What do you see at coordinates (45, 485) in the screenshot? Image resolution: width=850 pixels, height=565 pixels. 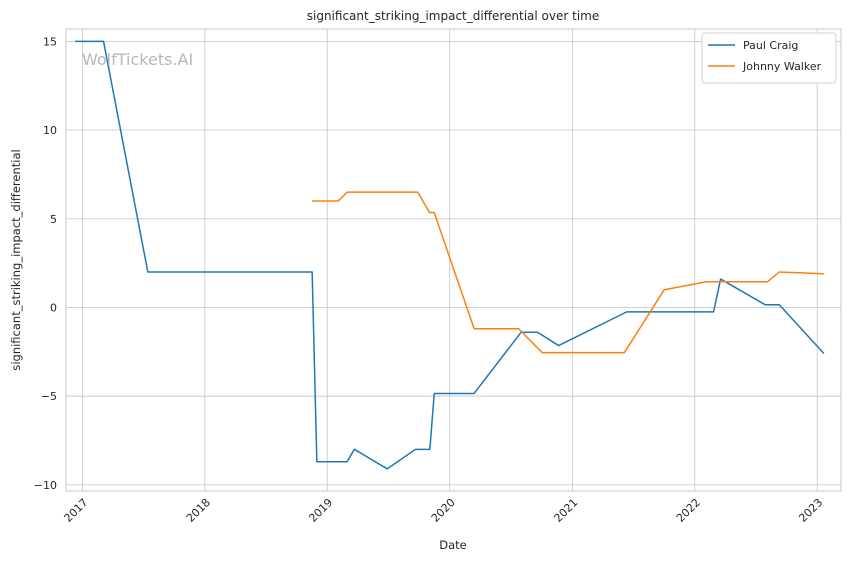 I see `y-tick-label: −10` at bounding box center [45, 485].